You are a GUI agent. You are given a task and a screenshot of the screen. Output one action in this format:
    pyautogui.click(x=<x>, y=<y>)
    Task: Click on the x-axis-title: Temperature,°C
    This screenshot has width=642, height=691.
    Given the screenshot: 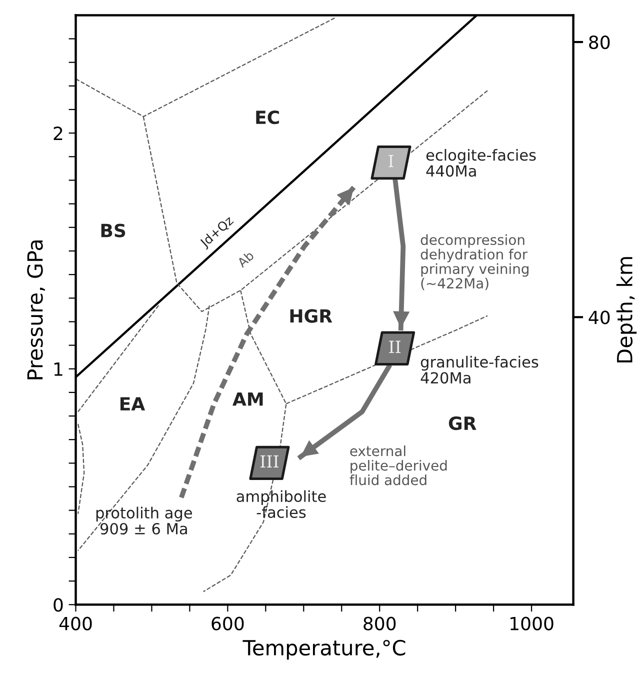 What is the action you would take?
    pyautogui.click(x=324, y=650)
    